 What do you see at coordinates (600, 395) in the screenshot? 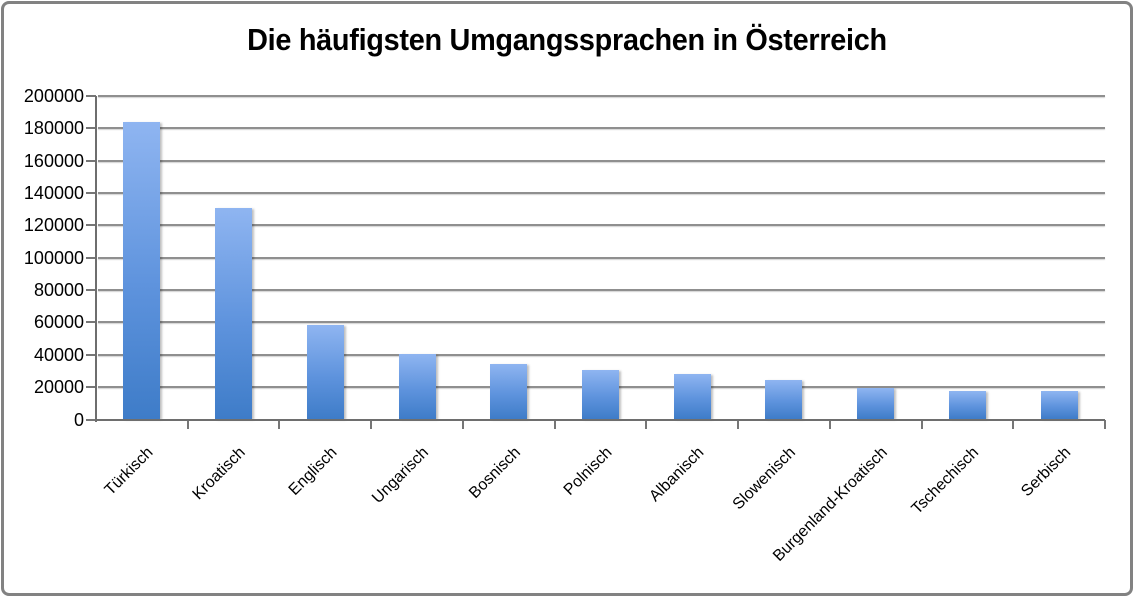
I see `bar-polnisch` at bounding box center [600, 395].